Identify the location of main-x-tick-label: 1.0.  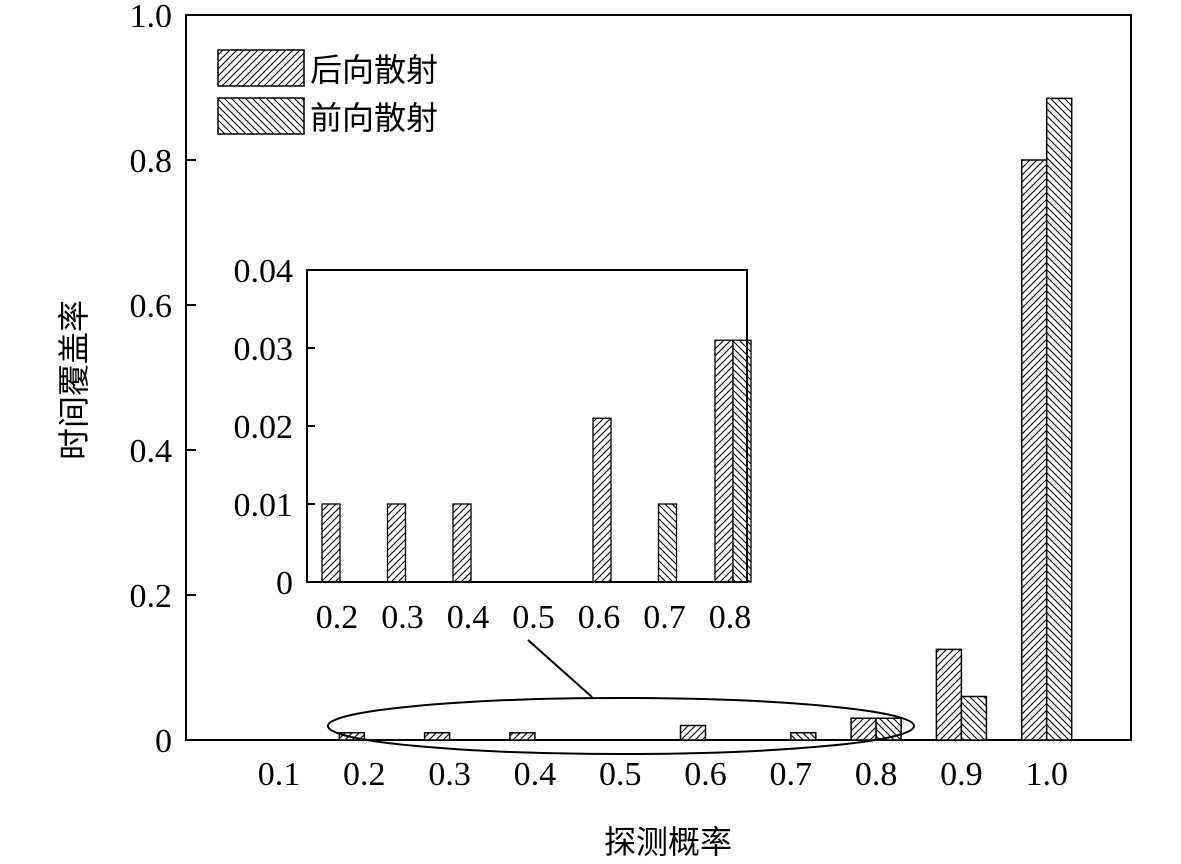
(1046, 774).